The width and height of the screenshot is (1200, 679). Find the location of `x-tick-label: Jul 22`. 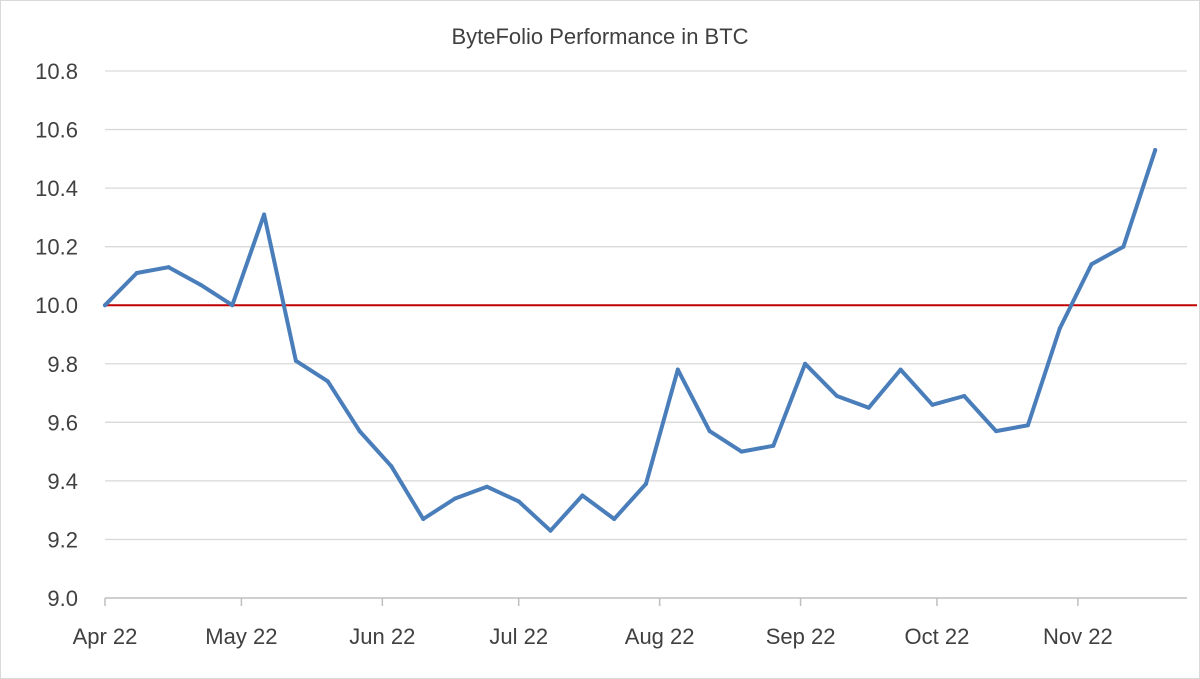

x-tick-label: Jul 22 is located at coordinates (518, 636).